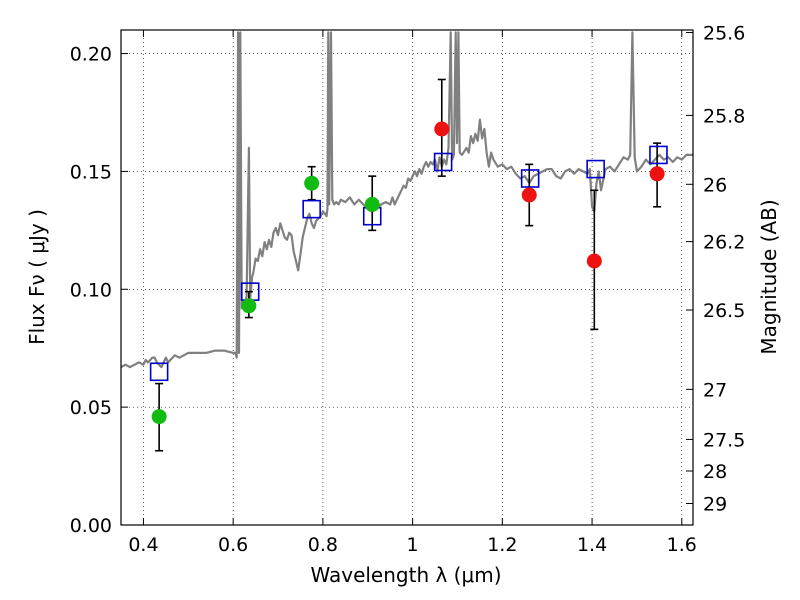 The height and width of the screenshot is (600, 800). I want to click on y2-tick-label: 25.8, so click(724, 116).